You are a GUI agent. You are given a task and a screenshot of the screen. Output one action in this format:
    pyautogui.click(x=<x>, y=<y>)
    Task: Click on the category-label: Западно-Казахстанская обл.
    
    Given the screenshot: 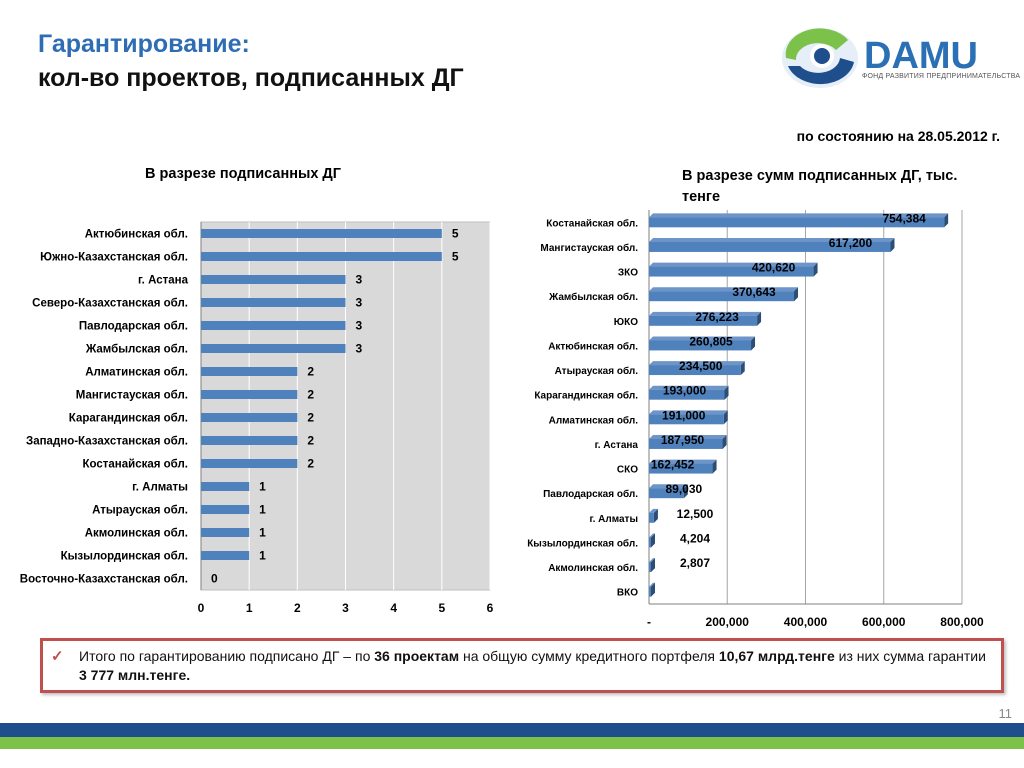 What is the action you would take?
    pyautogui.click(x=107, y=442)
    